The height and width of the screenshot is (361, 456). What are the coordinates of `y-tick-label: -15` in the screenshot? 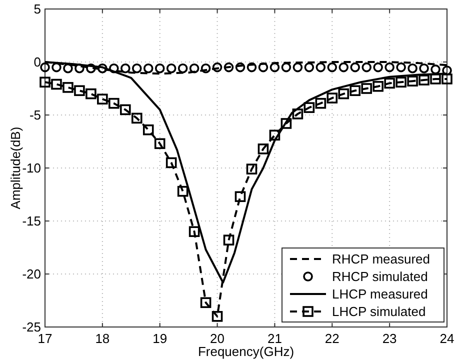 It's located at (31, 221).